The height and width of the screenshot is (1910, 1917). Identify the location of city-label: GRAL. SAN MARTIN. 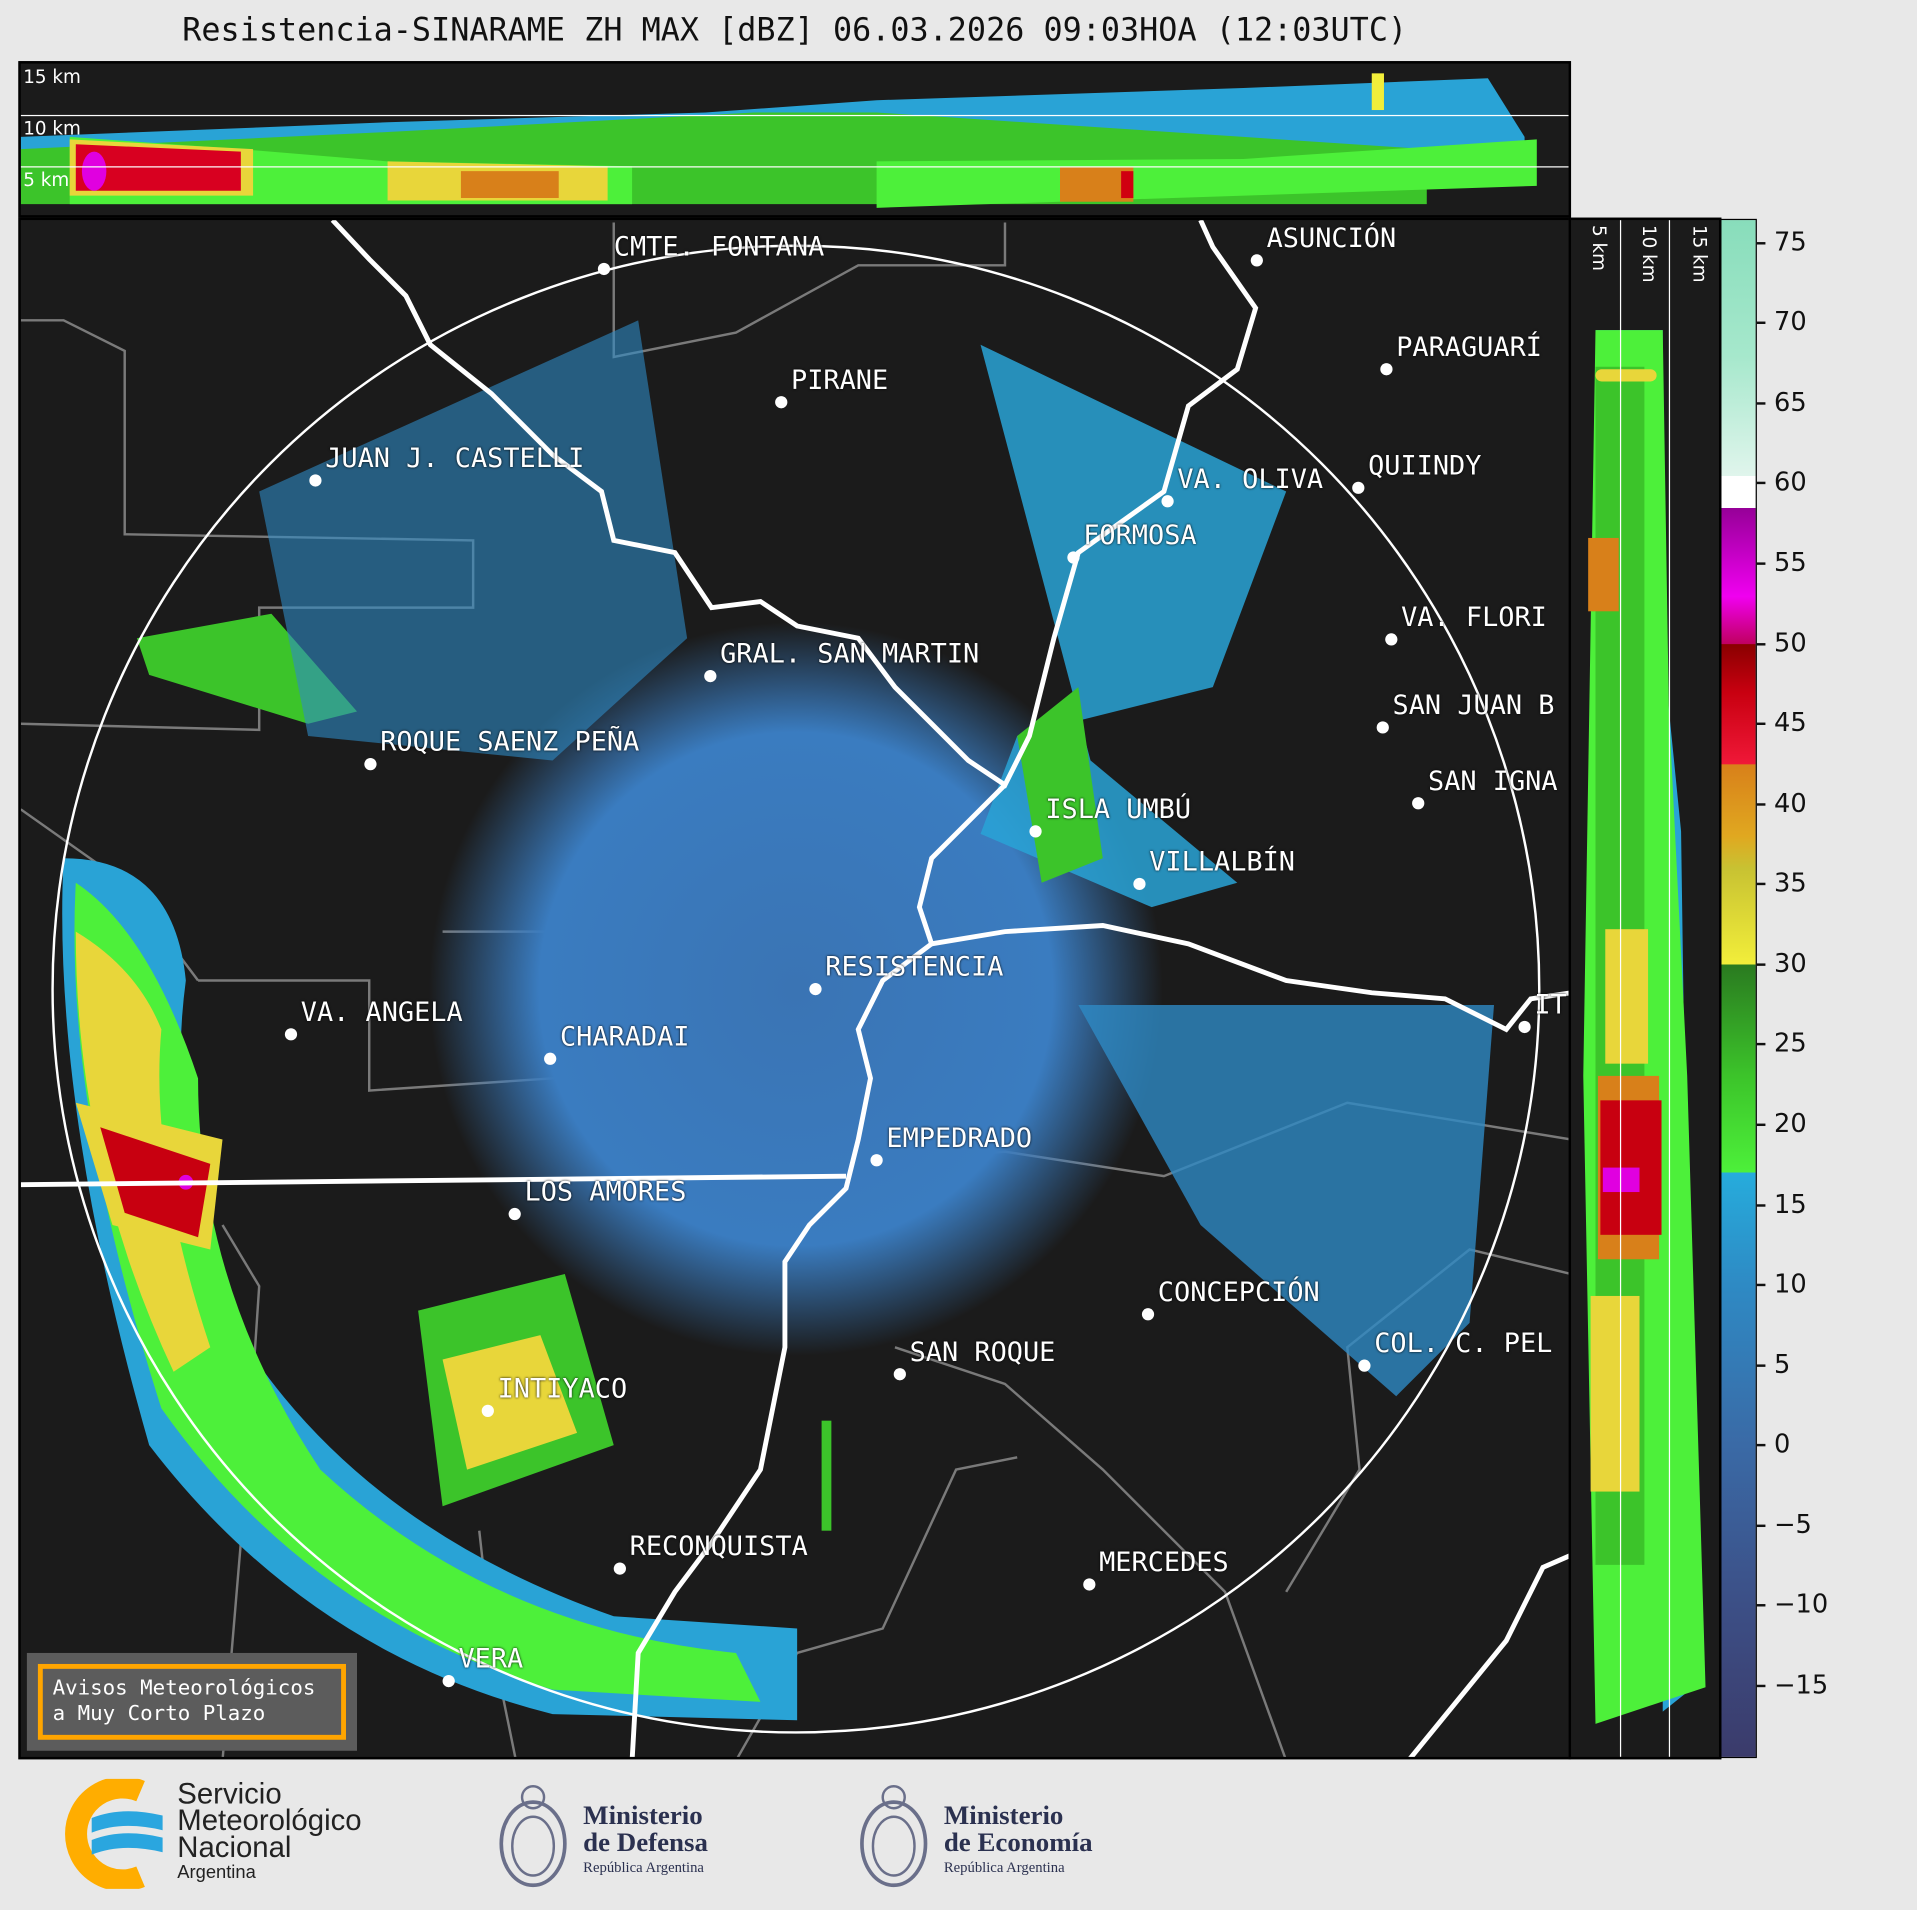
(850, 654).